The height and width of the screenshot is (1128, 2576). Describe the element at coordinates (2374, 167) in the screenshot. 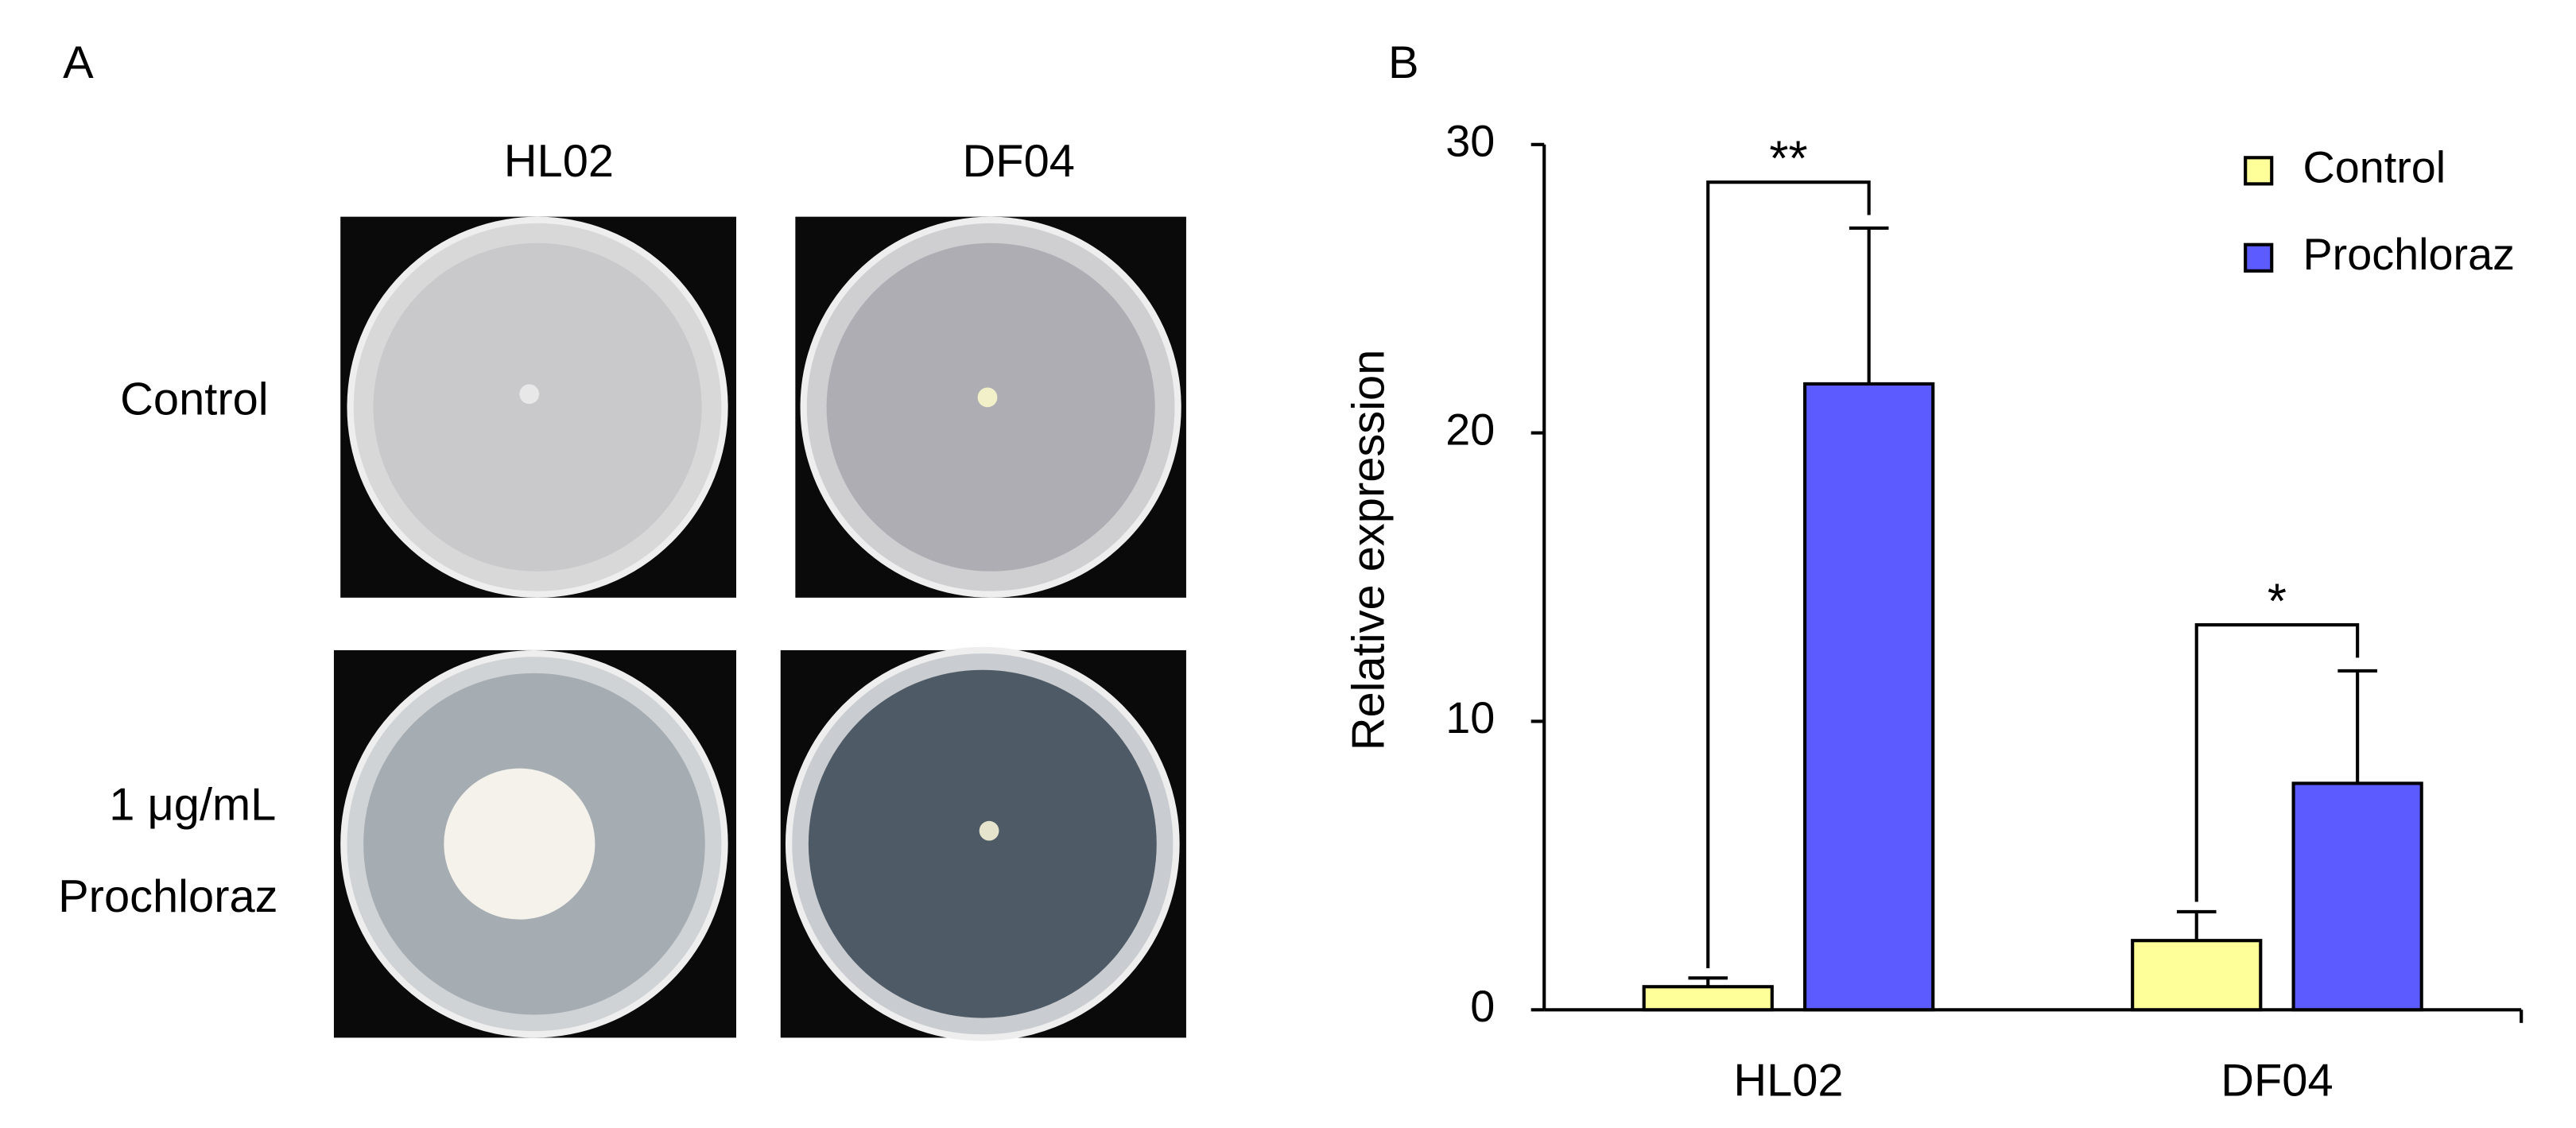

I see `legend-label: Control` at that location.